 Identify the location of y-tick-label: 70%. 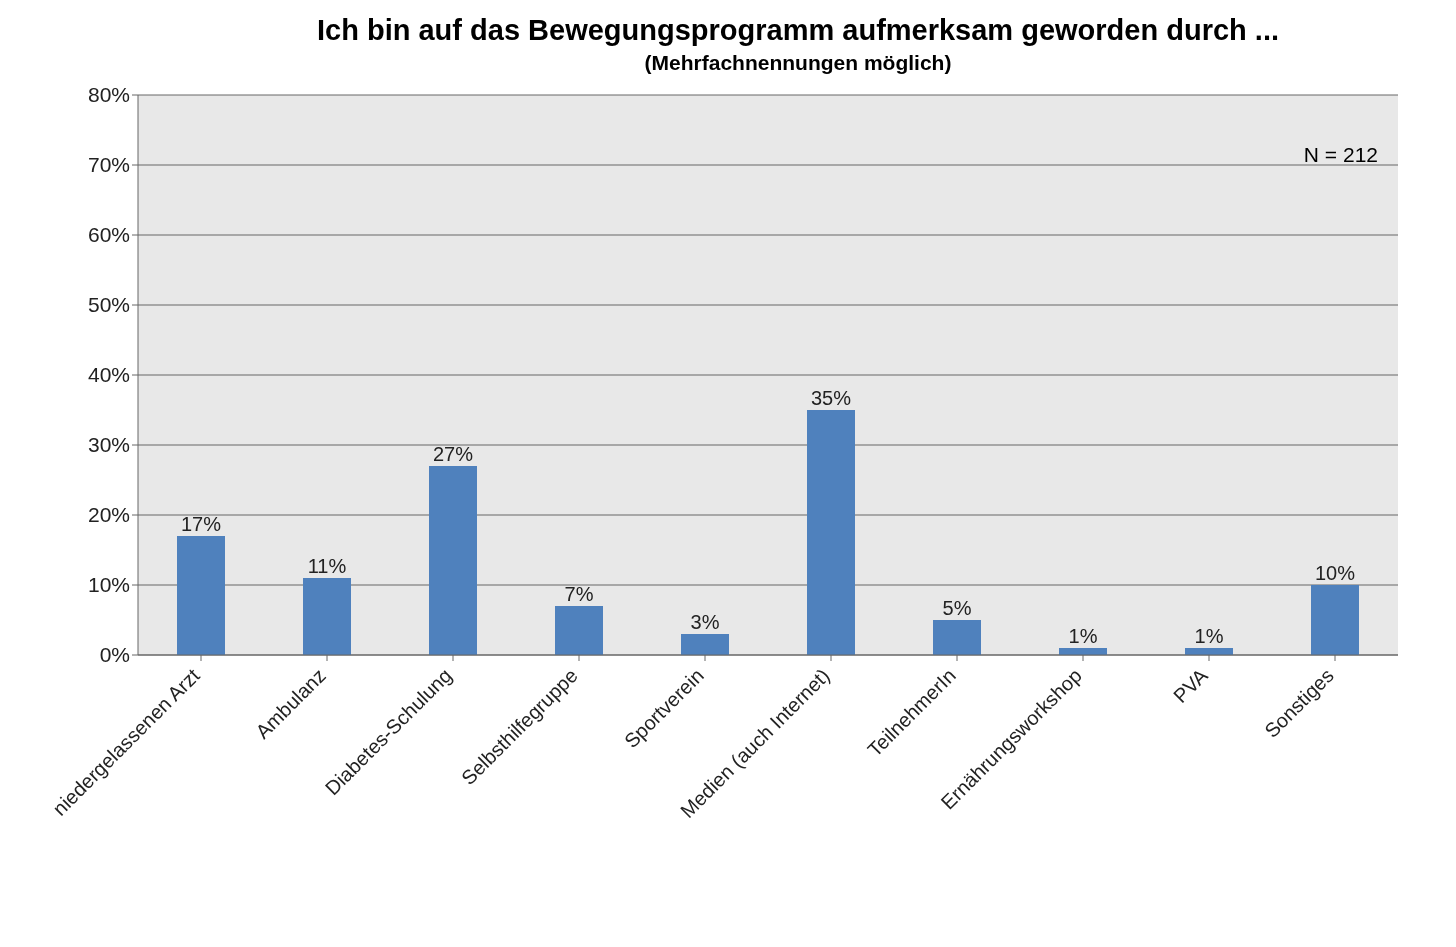
(108, 165).